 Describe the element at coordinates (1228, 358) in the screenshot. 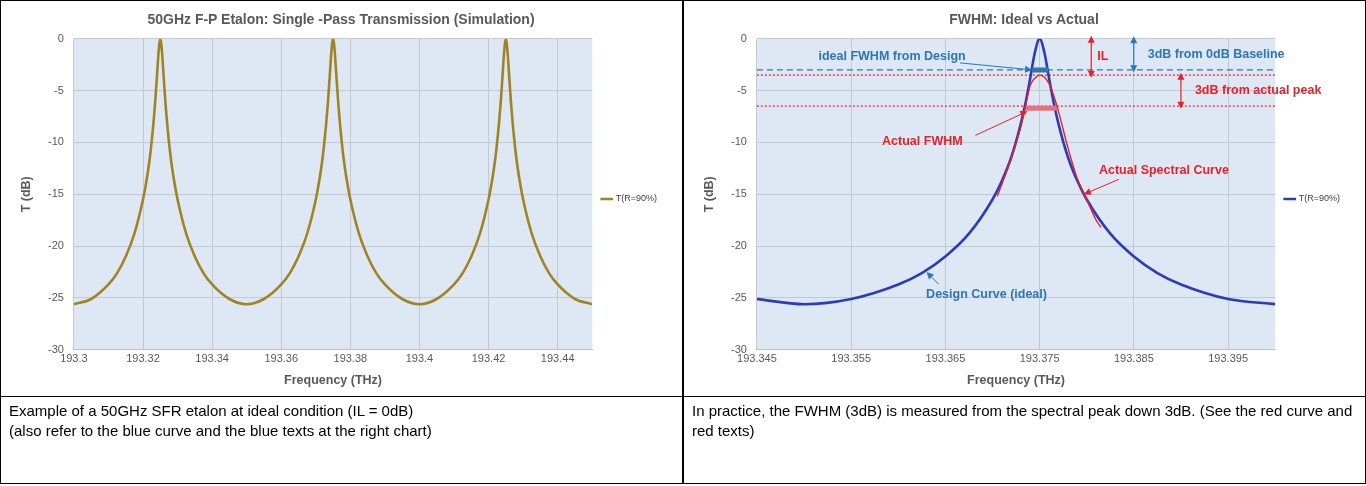

I see `x-tick-label: 193.395` at that location.